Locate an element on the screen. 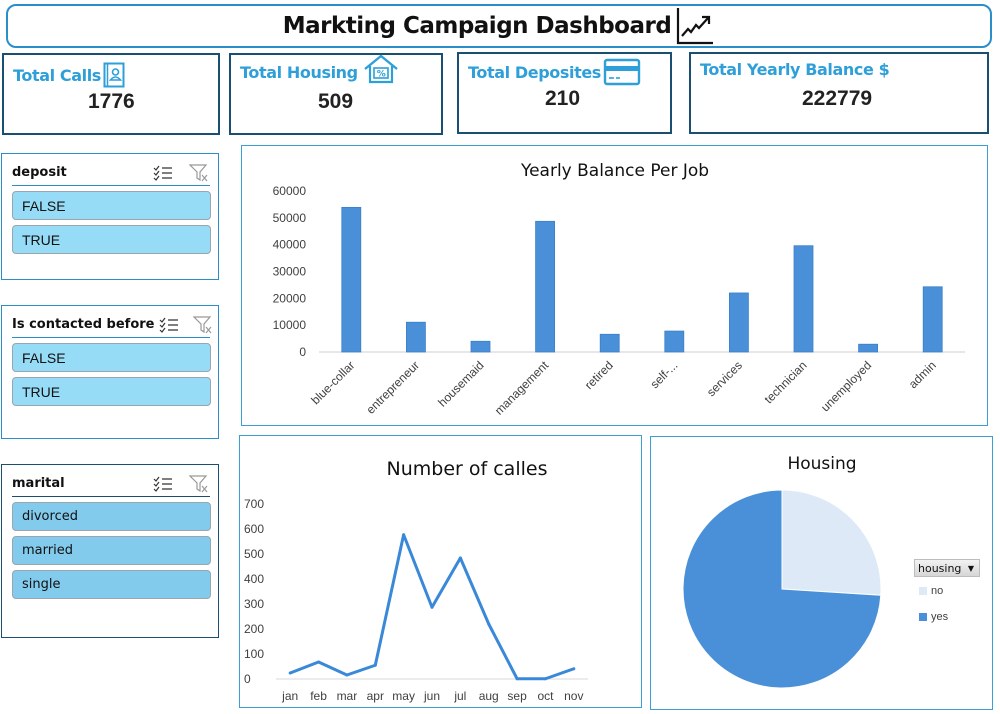  house-percent-icon: % is located at coordinates (380, 69).